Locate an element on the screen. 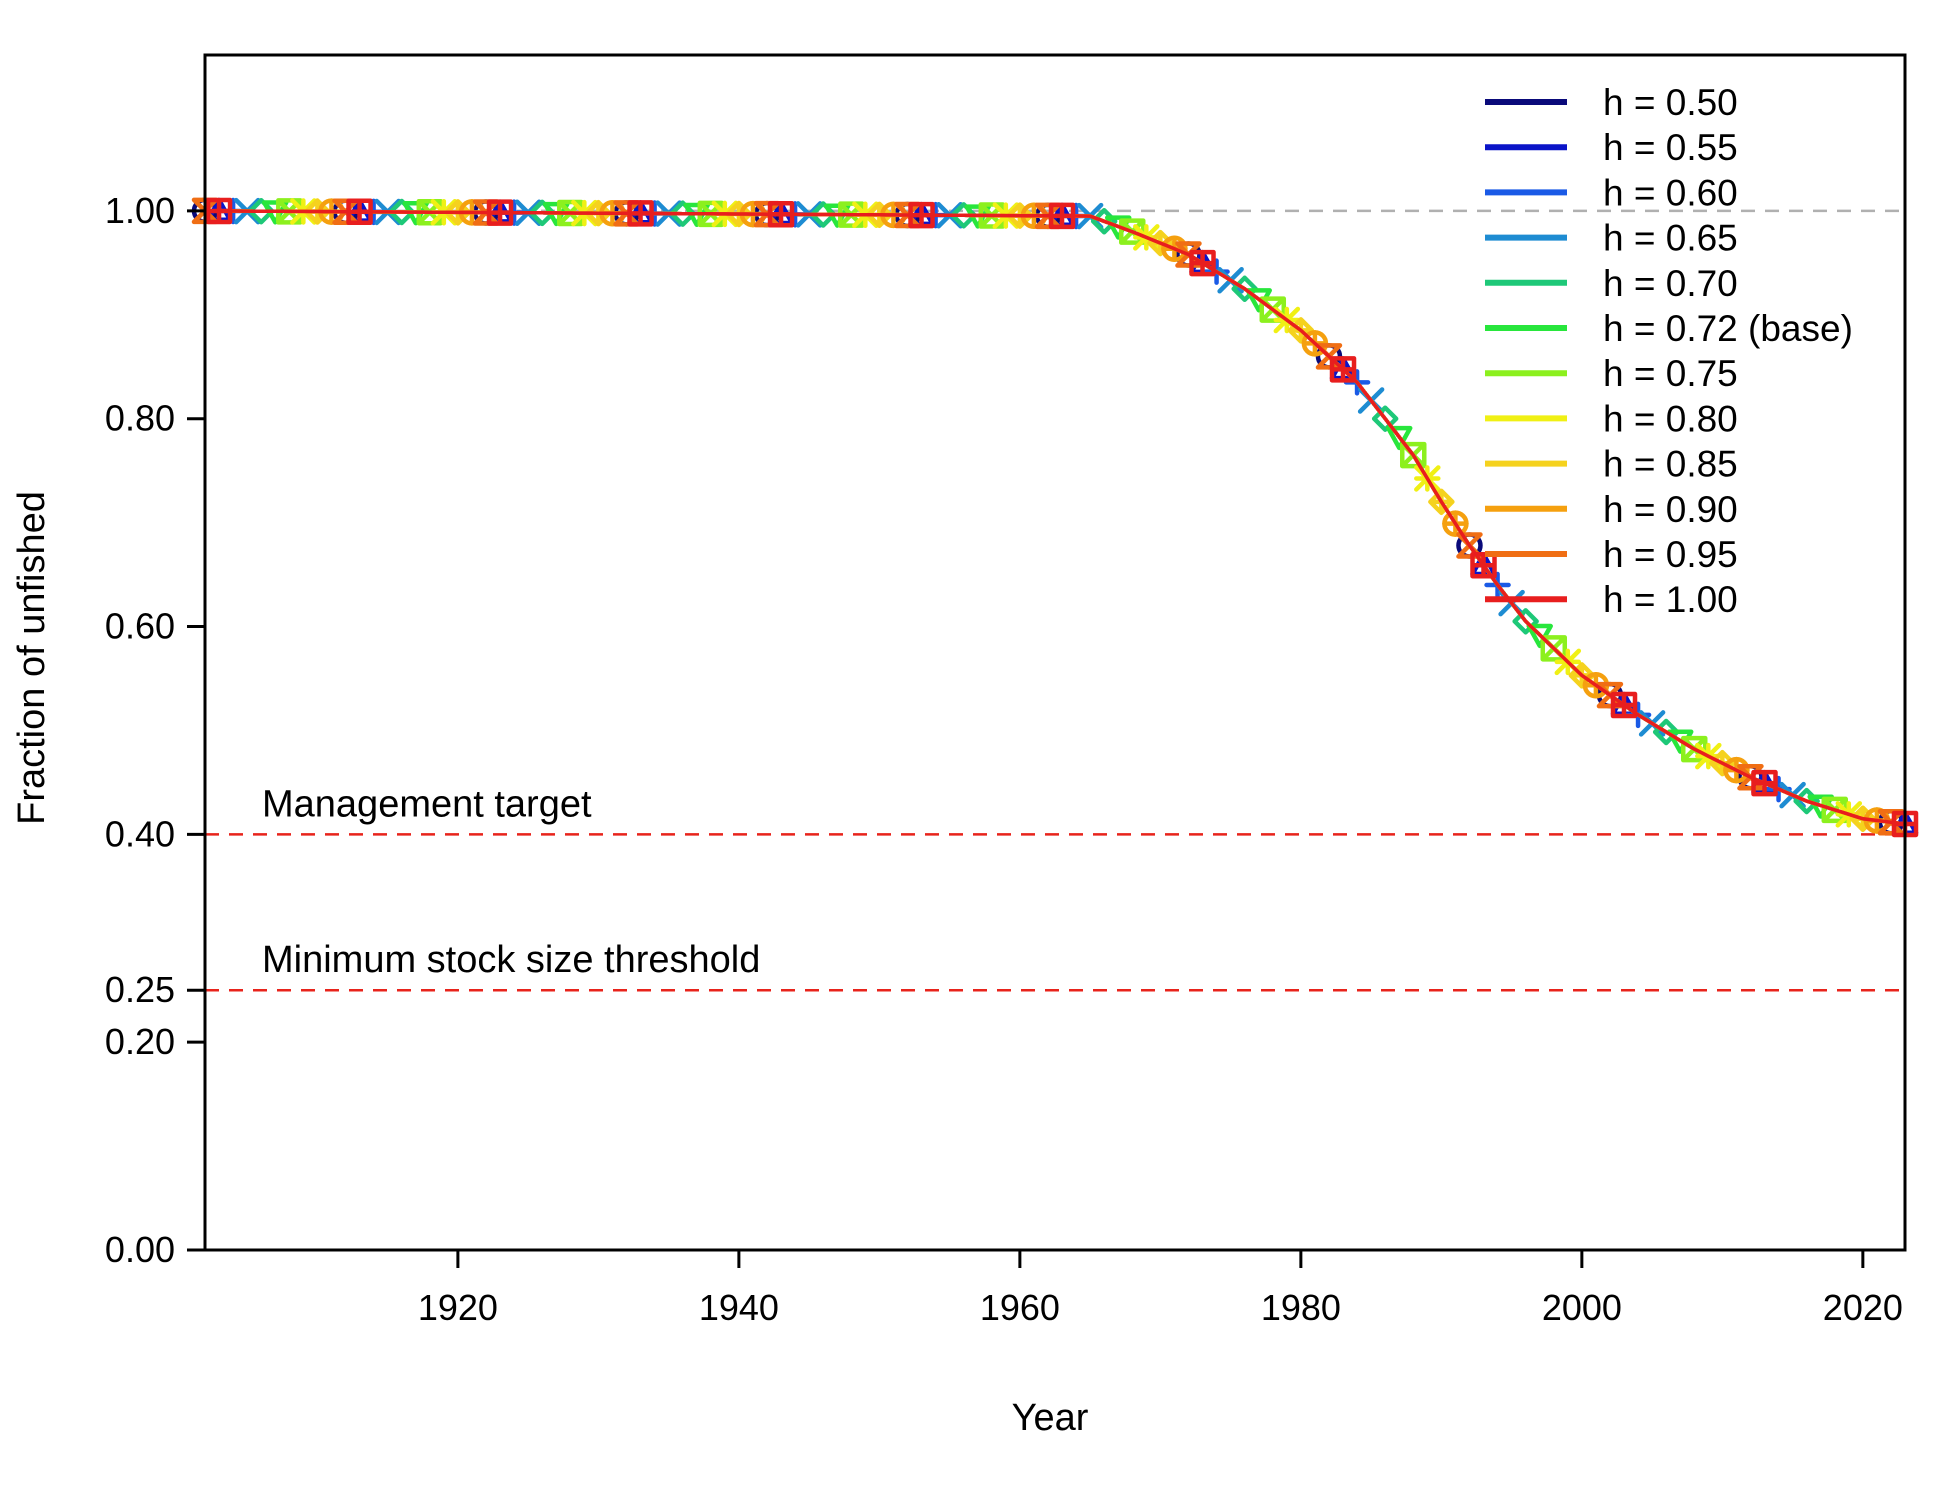 The height and width of the screenshot is (1505, 1950). legend-label: h = 0.65 is located at coordinates (1670, 238).